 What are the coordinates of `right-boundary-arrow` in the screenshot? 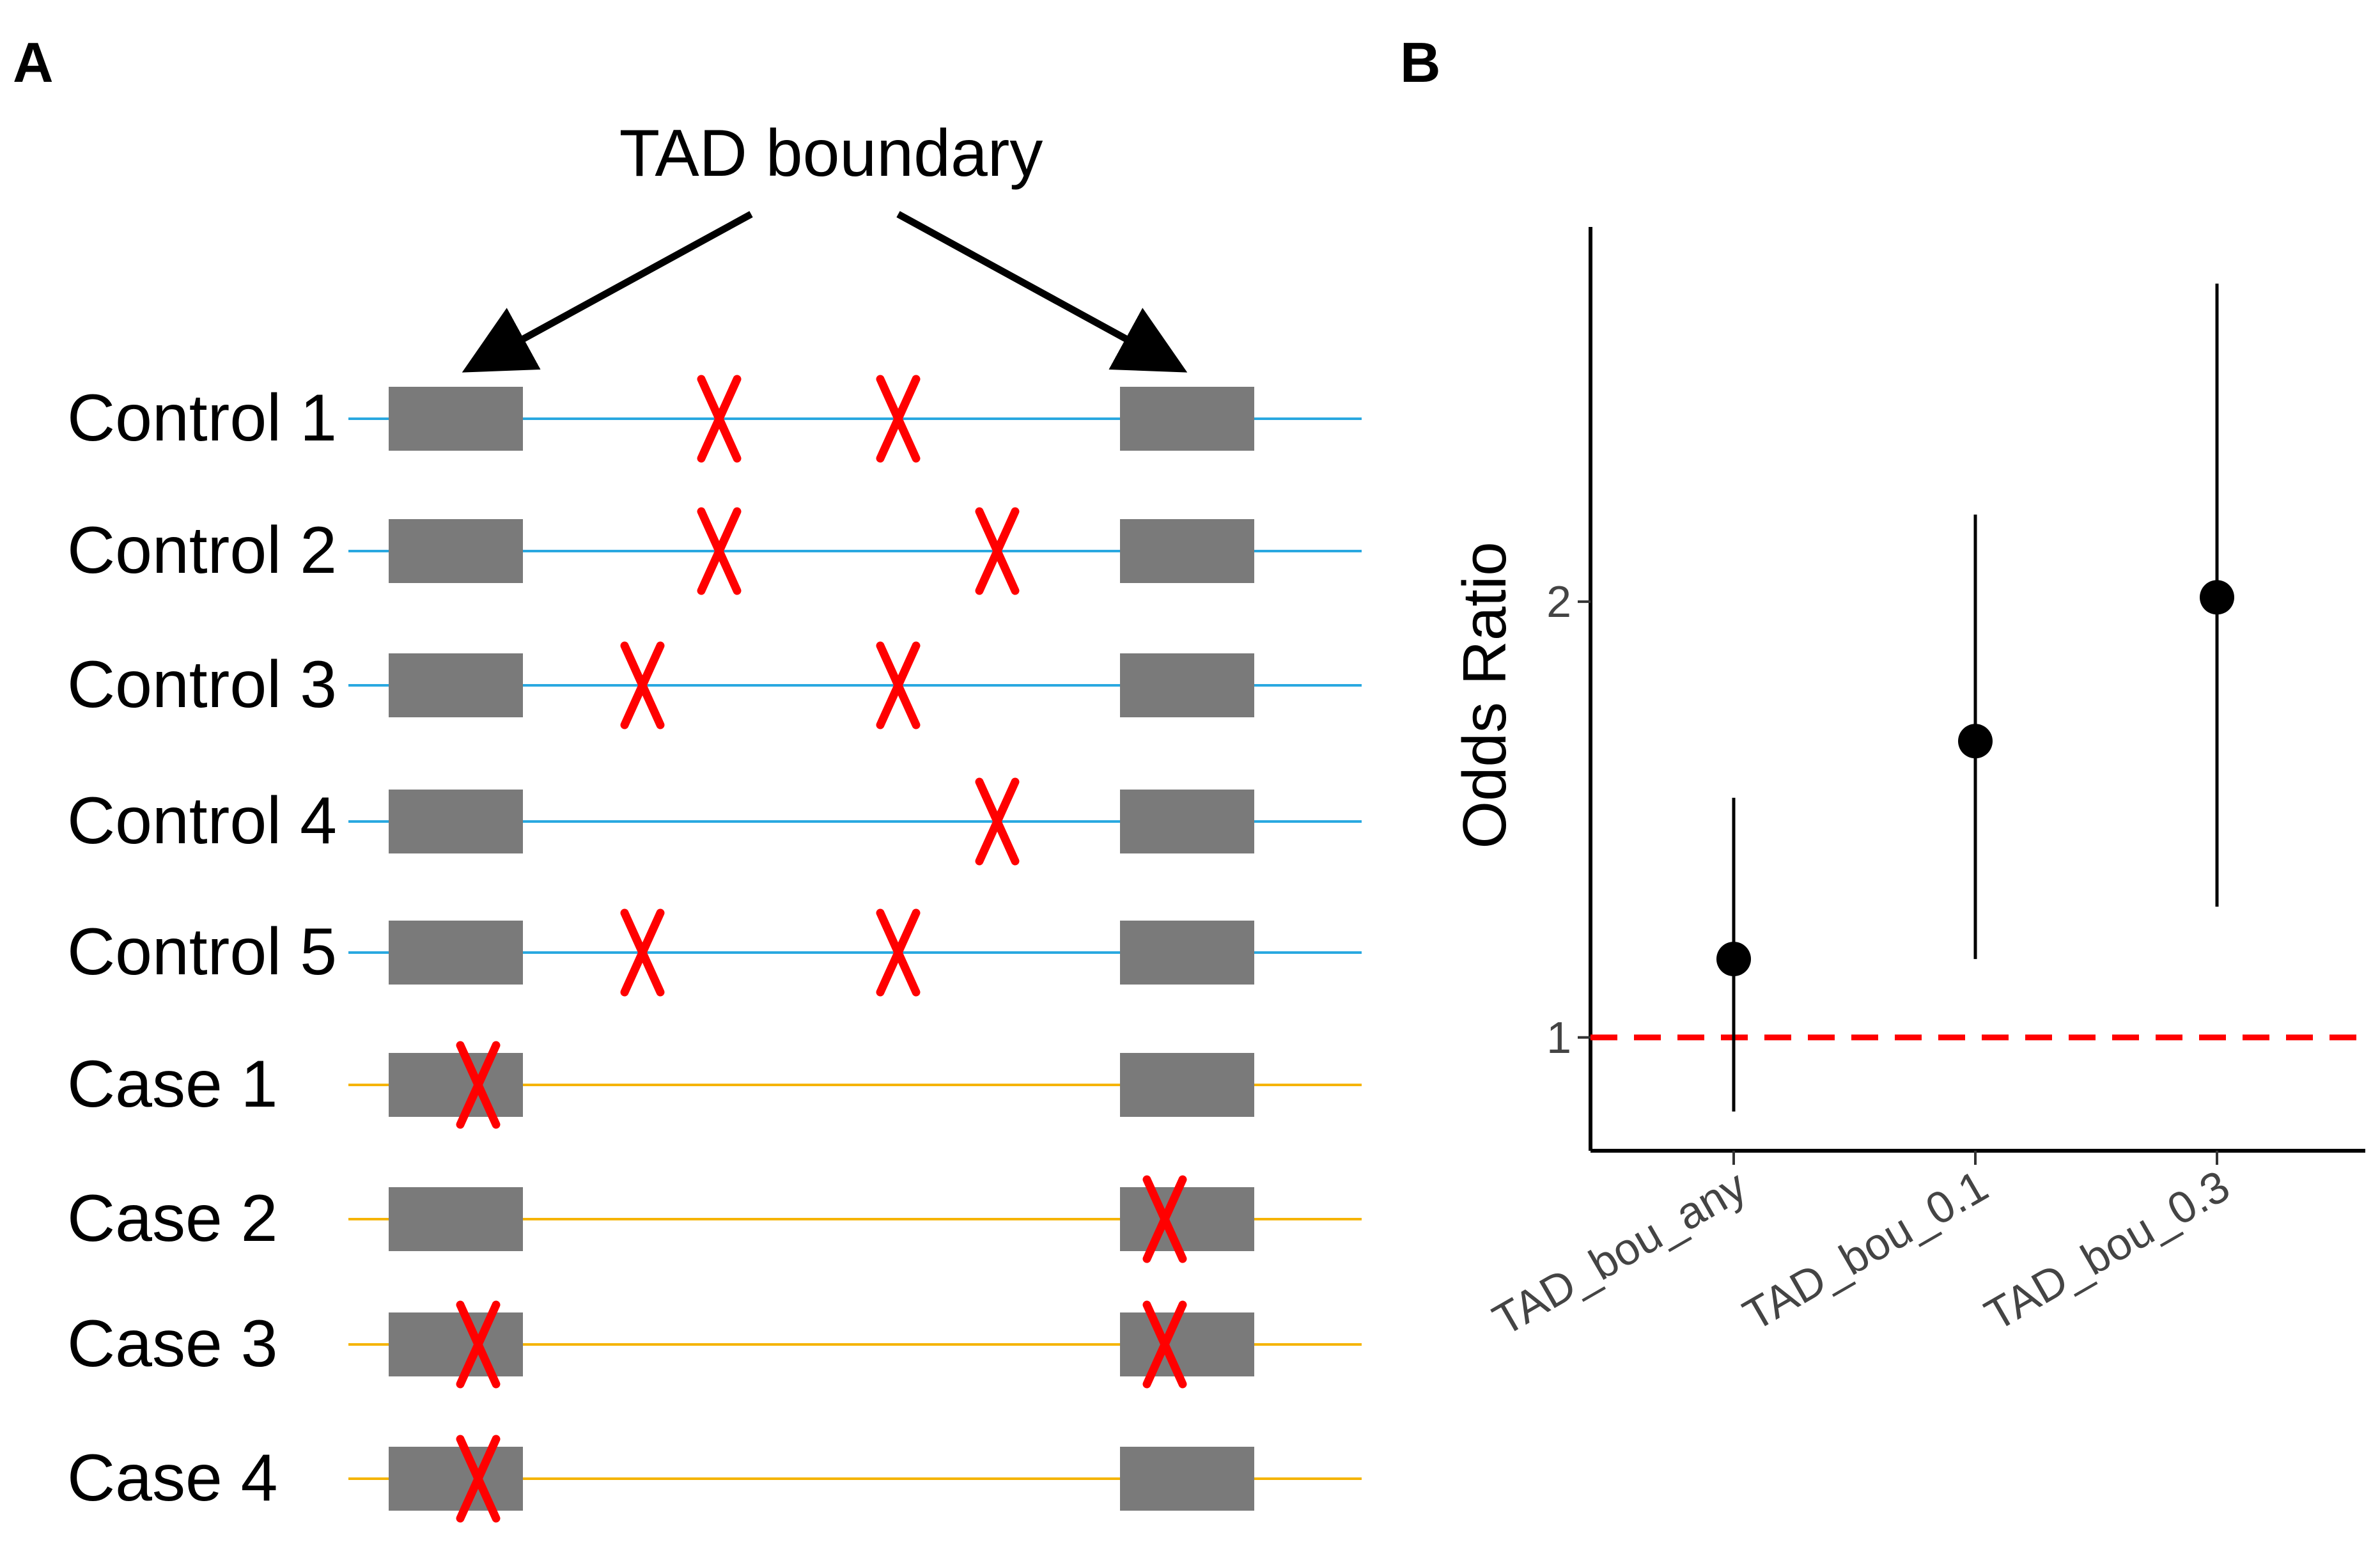 It's located at (1042, 292).